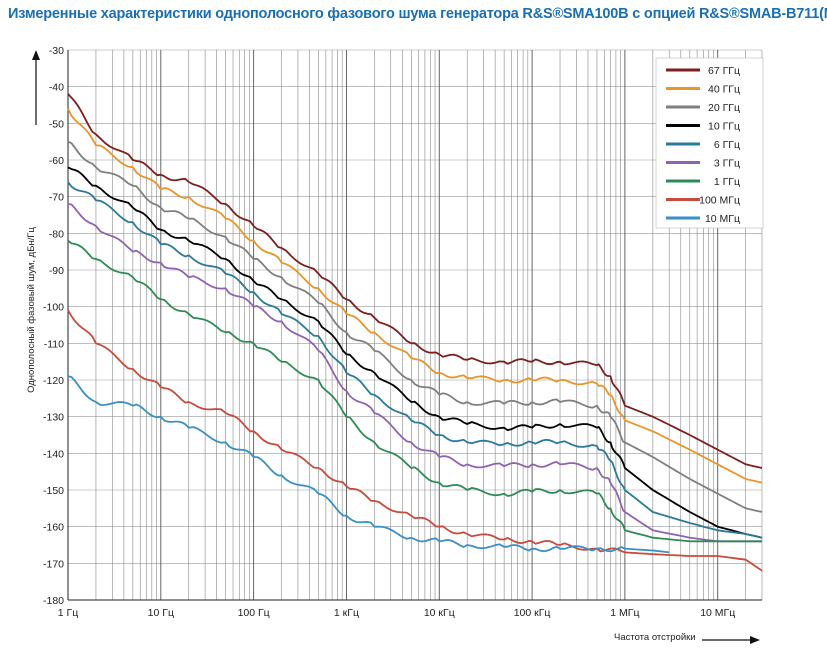 The width and height of the screenshot is (827, 666). Describe the element at coordinates (53, 308) in the screenshot. I see `y-tick-label: -100` at that location.